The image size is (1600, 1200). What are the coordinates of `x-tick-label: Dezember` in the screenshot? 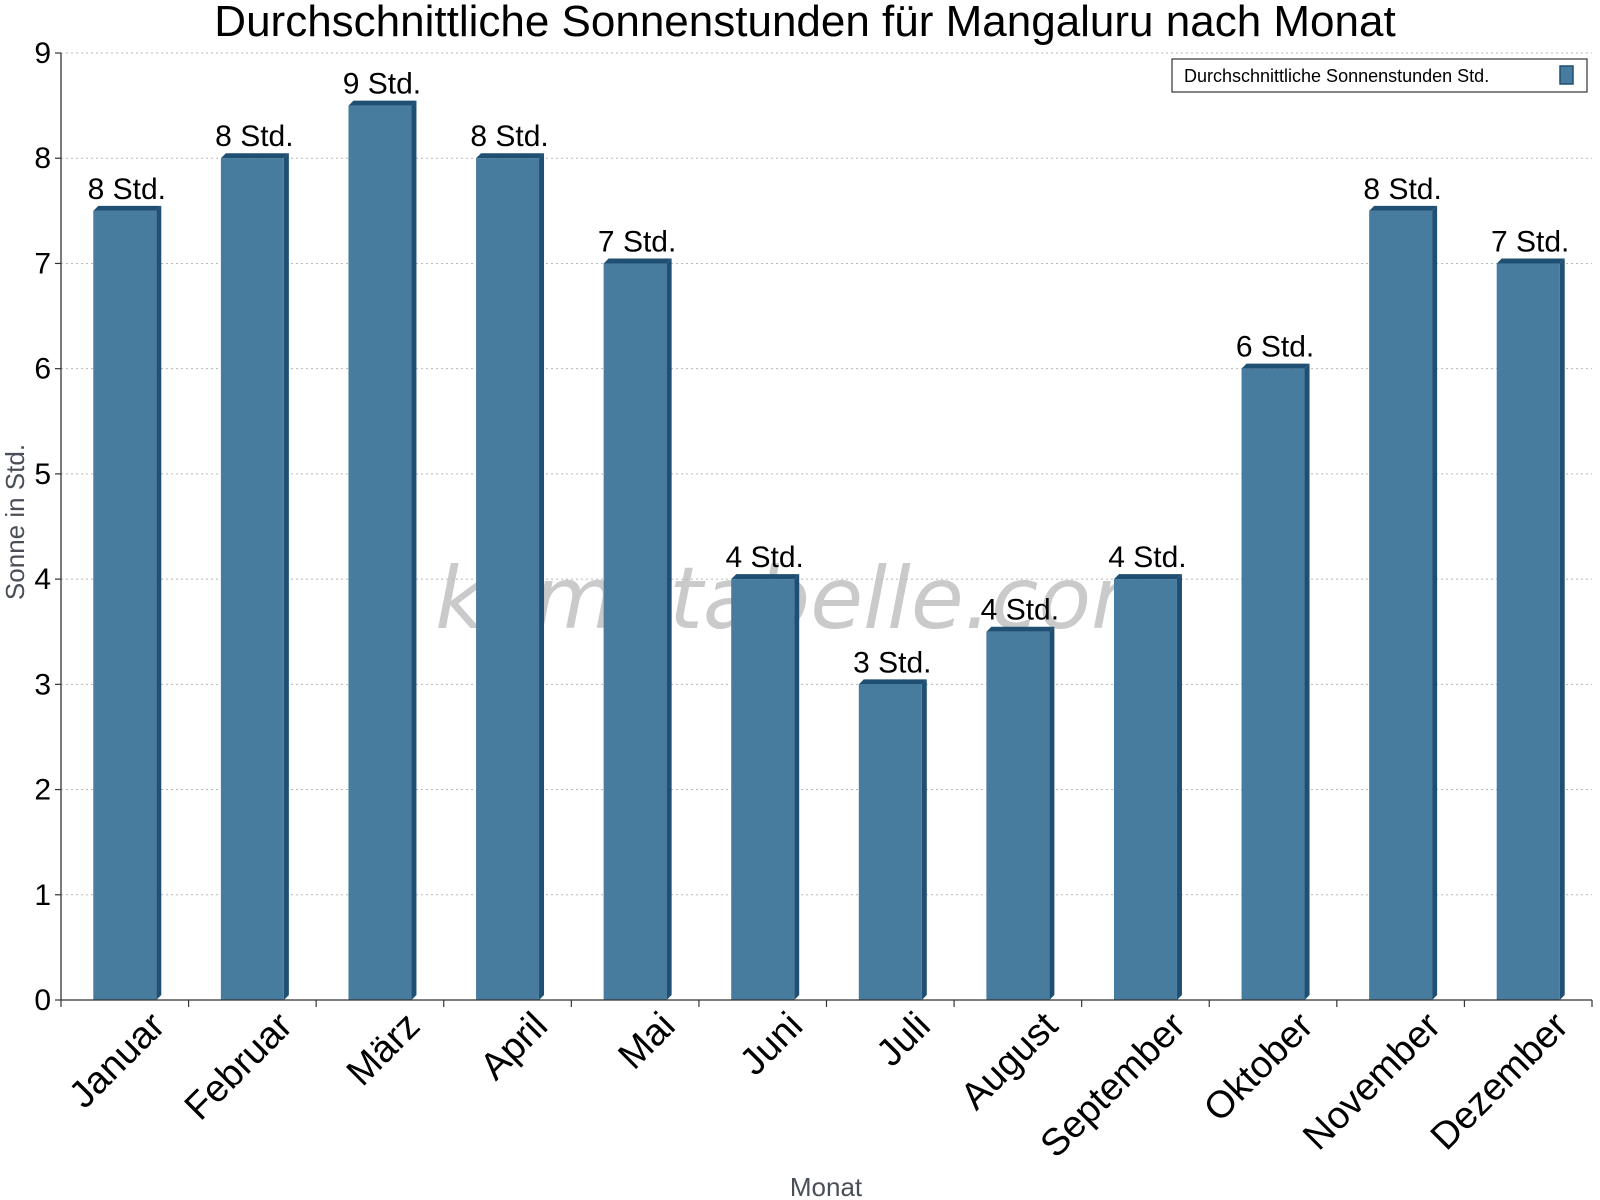 It's located at (1500, 1081).